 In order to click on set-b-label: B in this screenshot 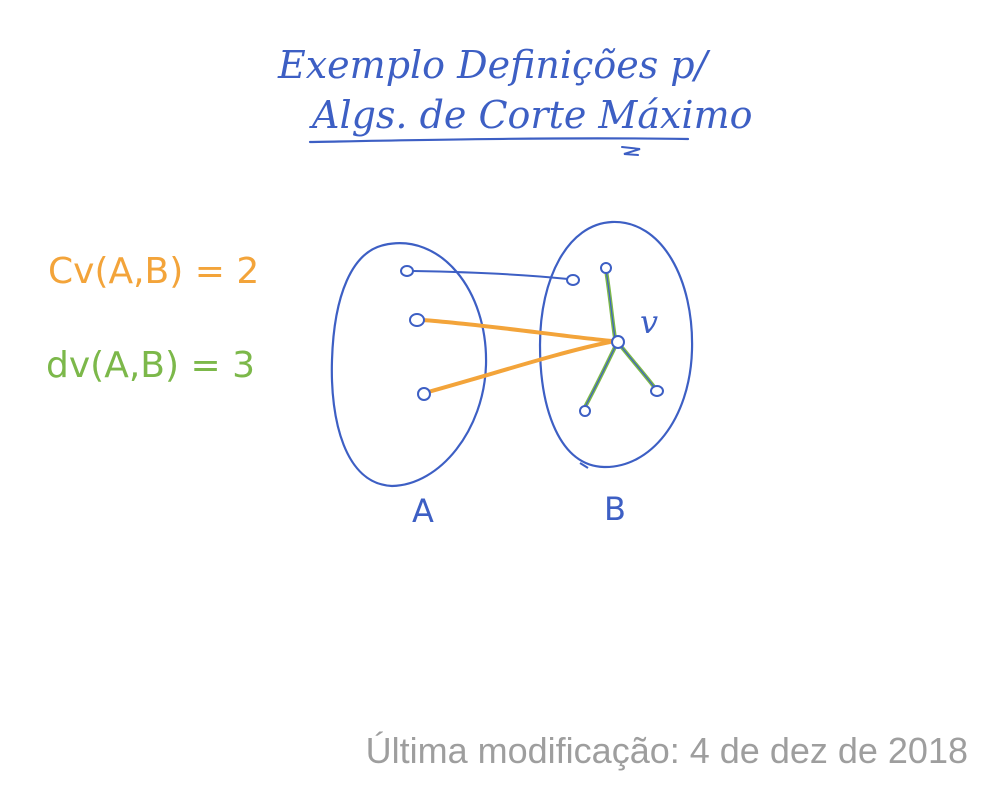, I will do `click(615, 509)`.